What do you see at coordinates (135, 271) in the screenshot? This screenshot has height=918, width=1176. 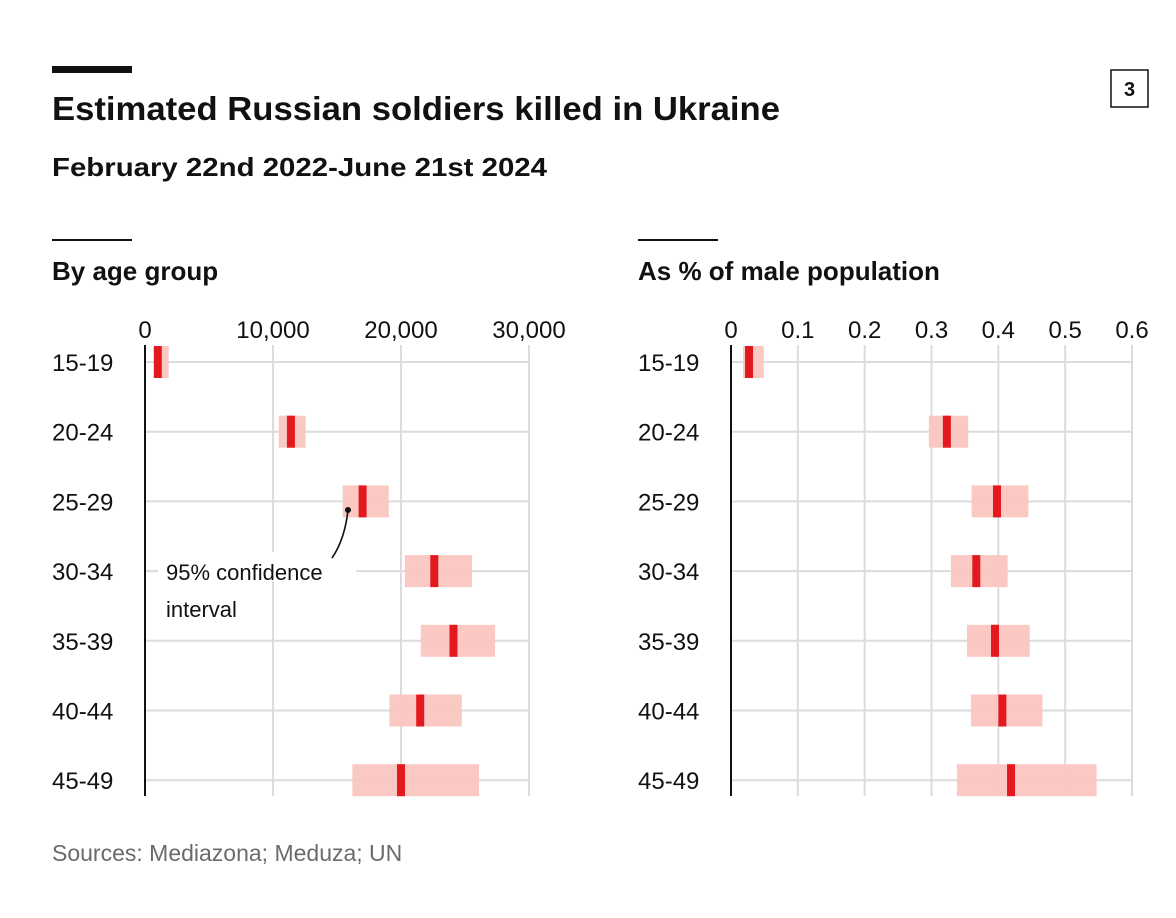 I see `panel-left-title: By age group` at bounding box center [135, 271].